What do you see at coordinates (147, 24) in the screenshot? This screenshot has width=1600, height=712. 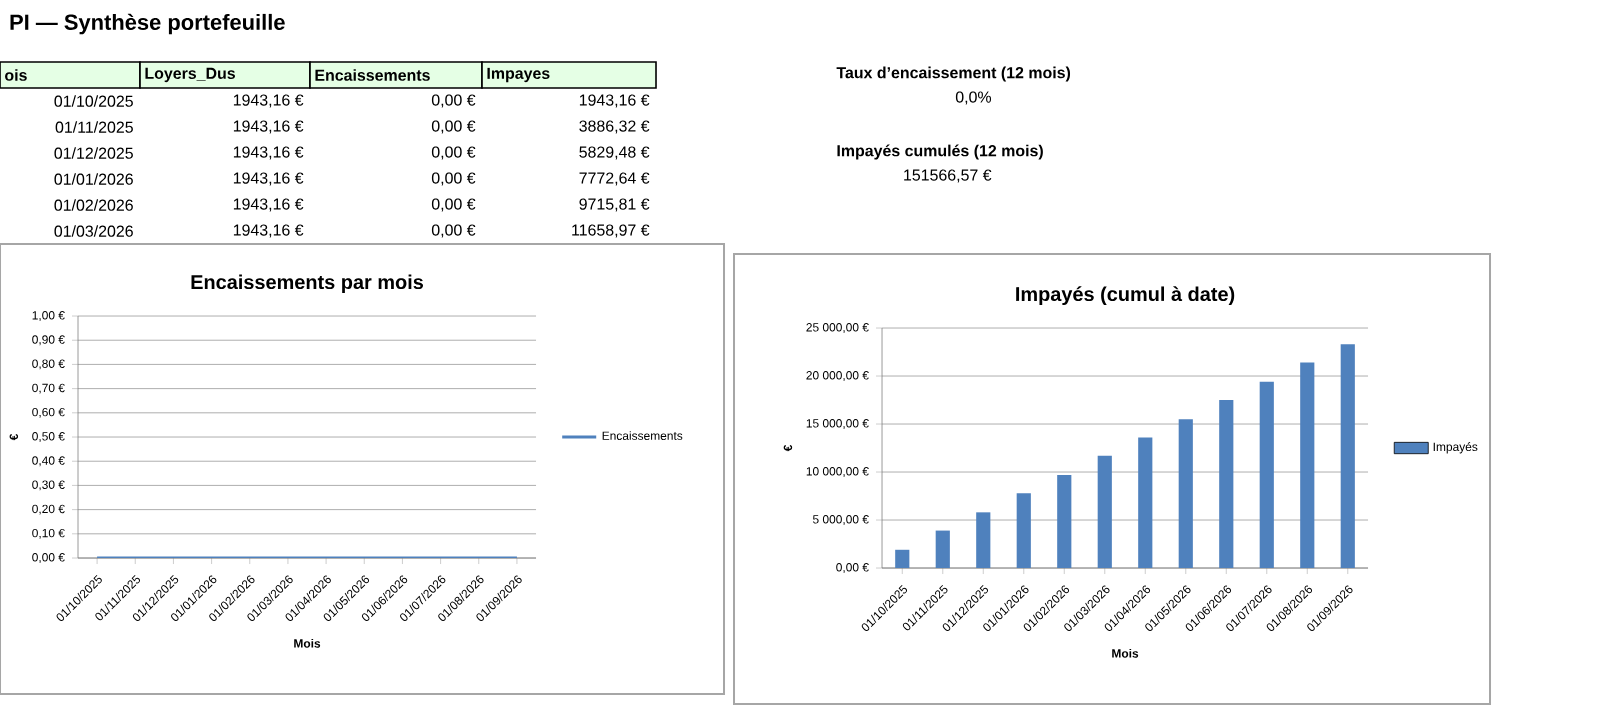 I see `text: PI — Synthèse portefeuille` at bounding box center [147, 24].